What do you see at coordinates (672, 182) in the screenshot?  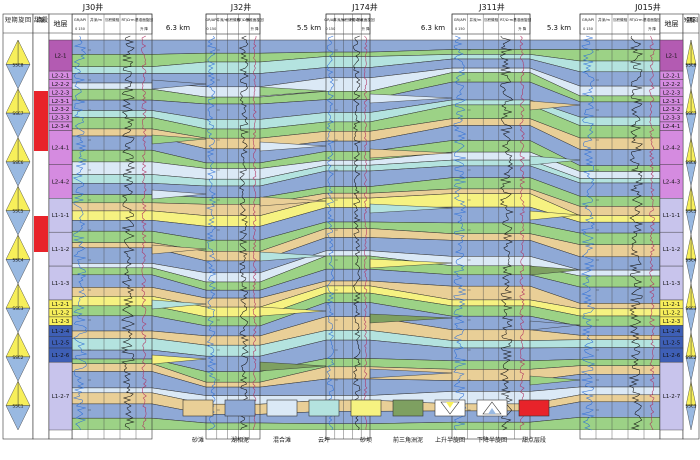 I see `strata-label: L2-4-3` at bounding box center [672, 182].